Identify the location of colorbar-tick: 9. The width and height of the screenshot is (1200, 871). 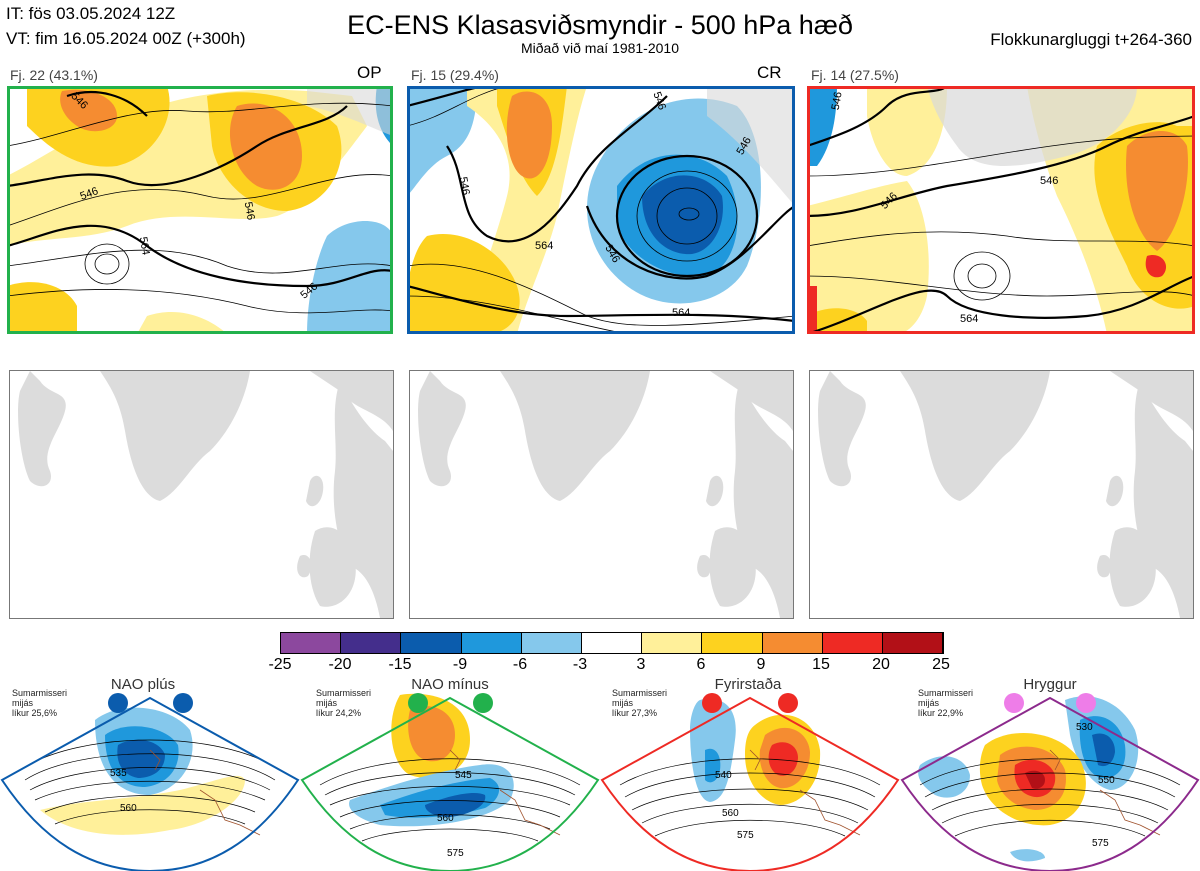
(761, 664).